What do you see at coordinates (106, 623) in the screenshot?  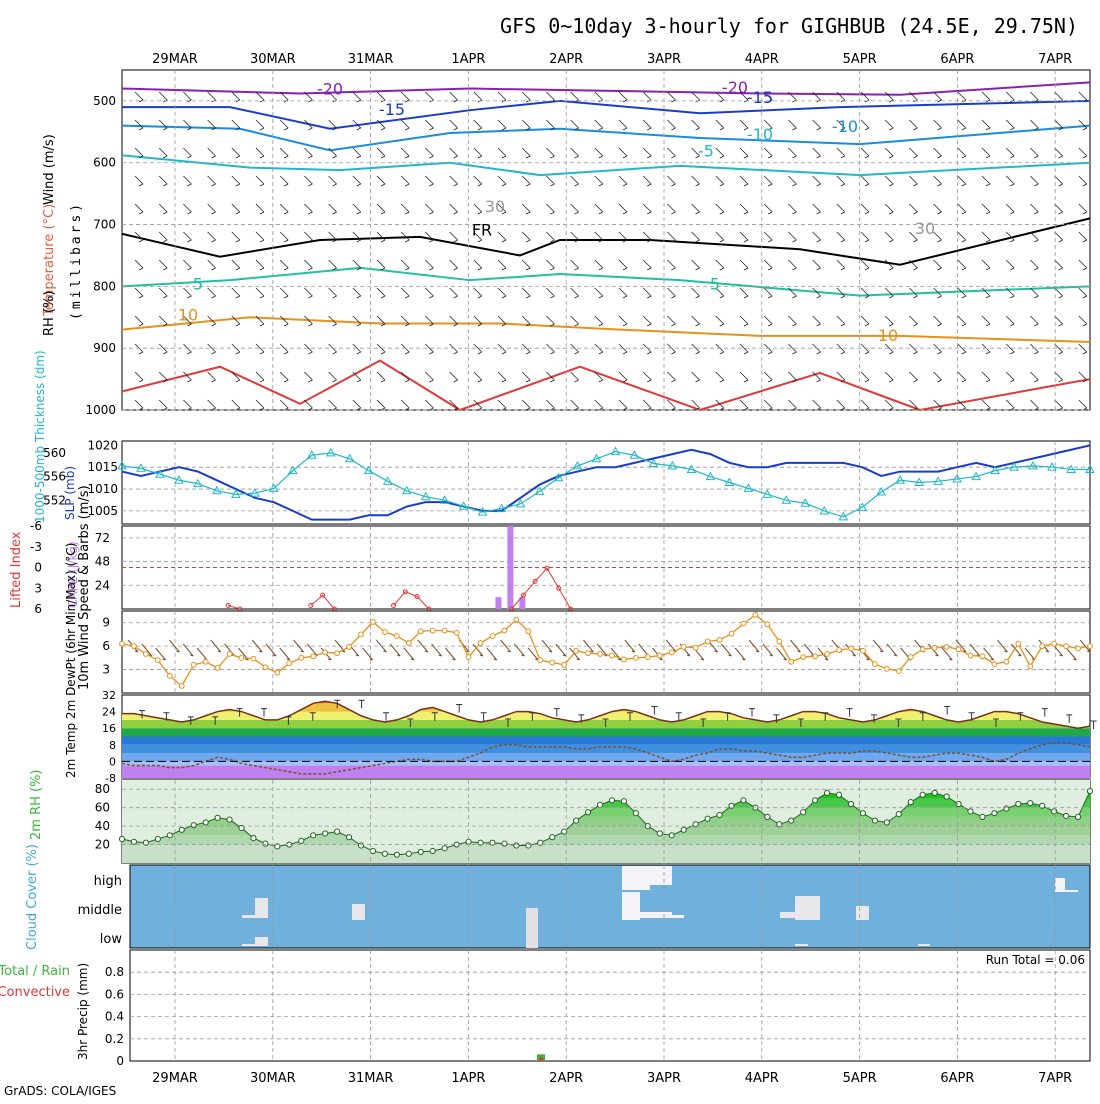 I see `wind10m-tick: 9` at bounding box center [106, 623].